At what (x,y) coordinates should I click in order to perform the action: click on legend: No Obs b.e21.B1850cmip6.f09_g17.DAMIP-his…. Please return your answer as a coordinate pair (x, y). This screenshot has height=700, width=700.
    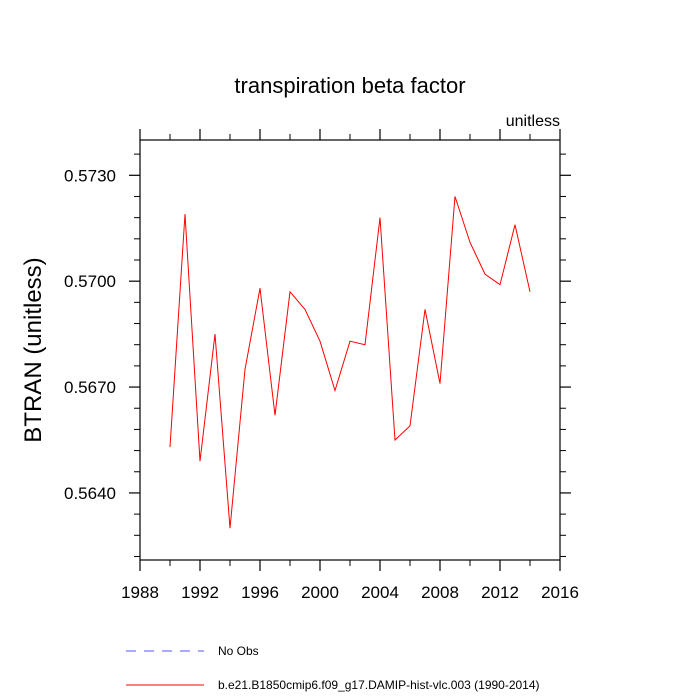
    Looking at the image, I should click on (333, 668).